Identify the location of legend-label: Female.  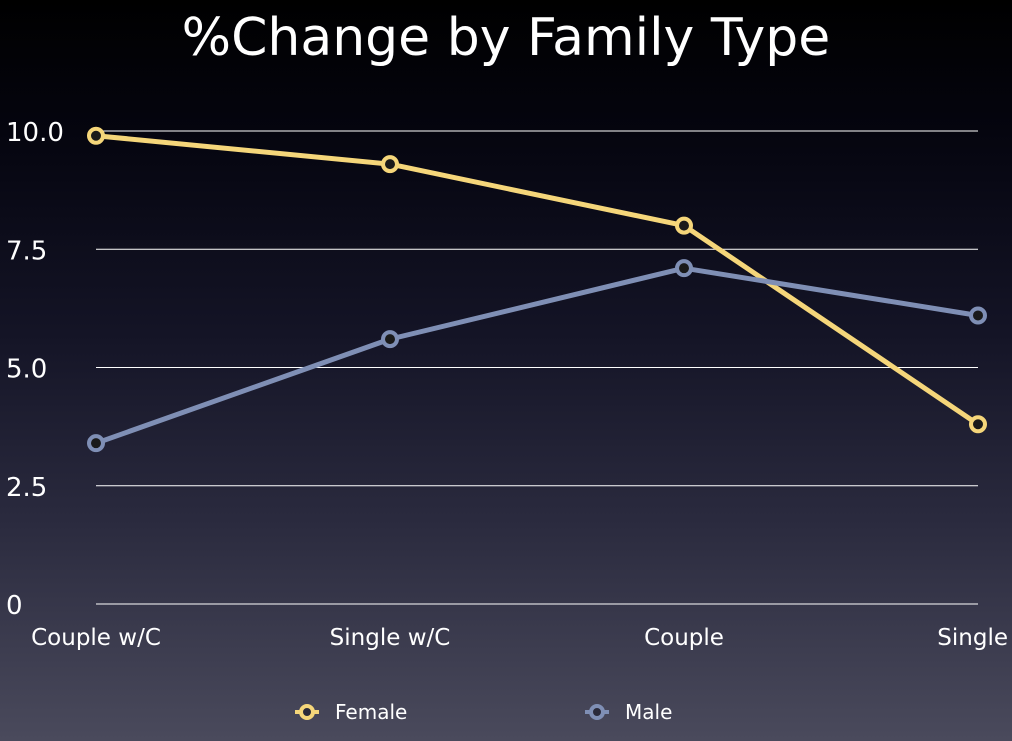
(371, 712).